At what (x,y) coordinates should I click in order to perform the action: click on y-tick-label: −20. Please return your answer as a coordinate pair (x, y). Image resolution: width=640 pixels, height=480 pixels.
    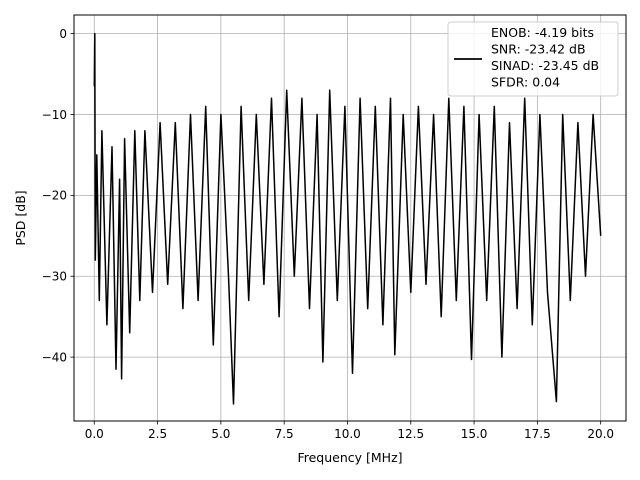
    Looking at the image, I should click on (54, 196).